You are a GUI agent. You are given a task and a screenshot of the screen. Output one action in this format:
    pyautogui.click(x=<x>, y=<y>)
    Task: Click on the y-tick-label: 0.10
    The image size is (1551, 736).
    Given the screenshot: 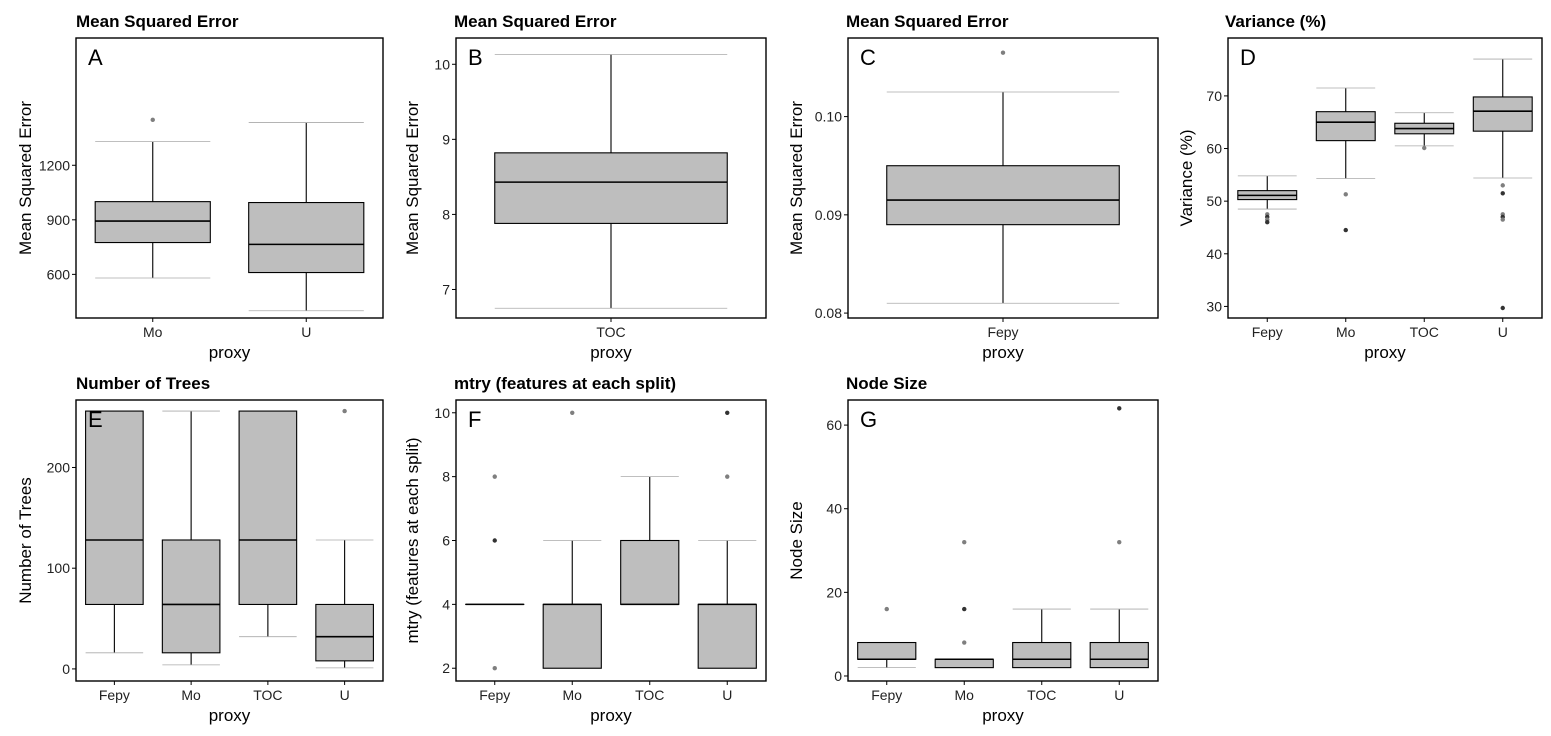 What is the action you would take?
    pyautogui.click(x=828, y=117)
    